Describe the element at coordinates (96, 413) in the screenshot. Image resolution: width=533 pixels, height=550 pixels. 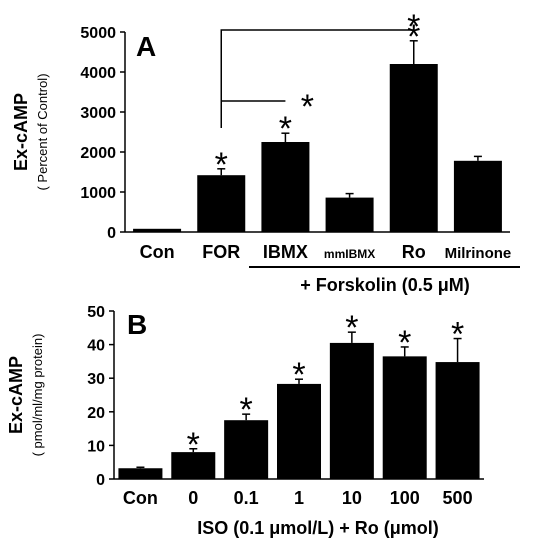
I see `y-tick-label: 20` at that location.